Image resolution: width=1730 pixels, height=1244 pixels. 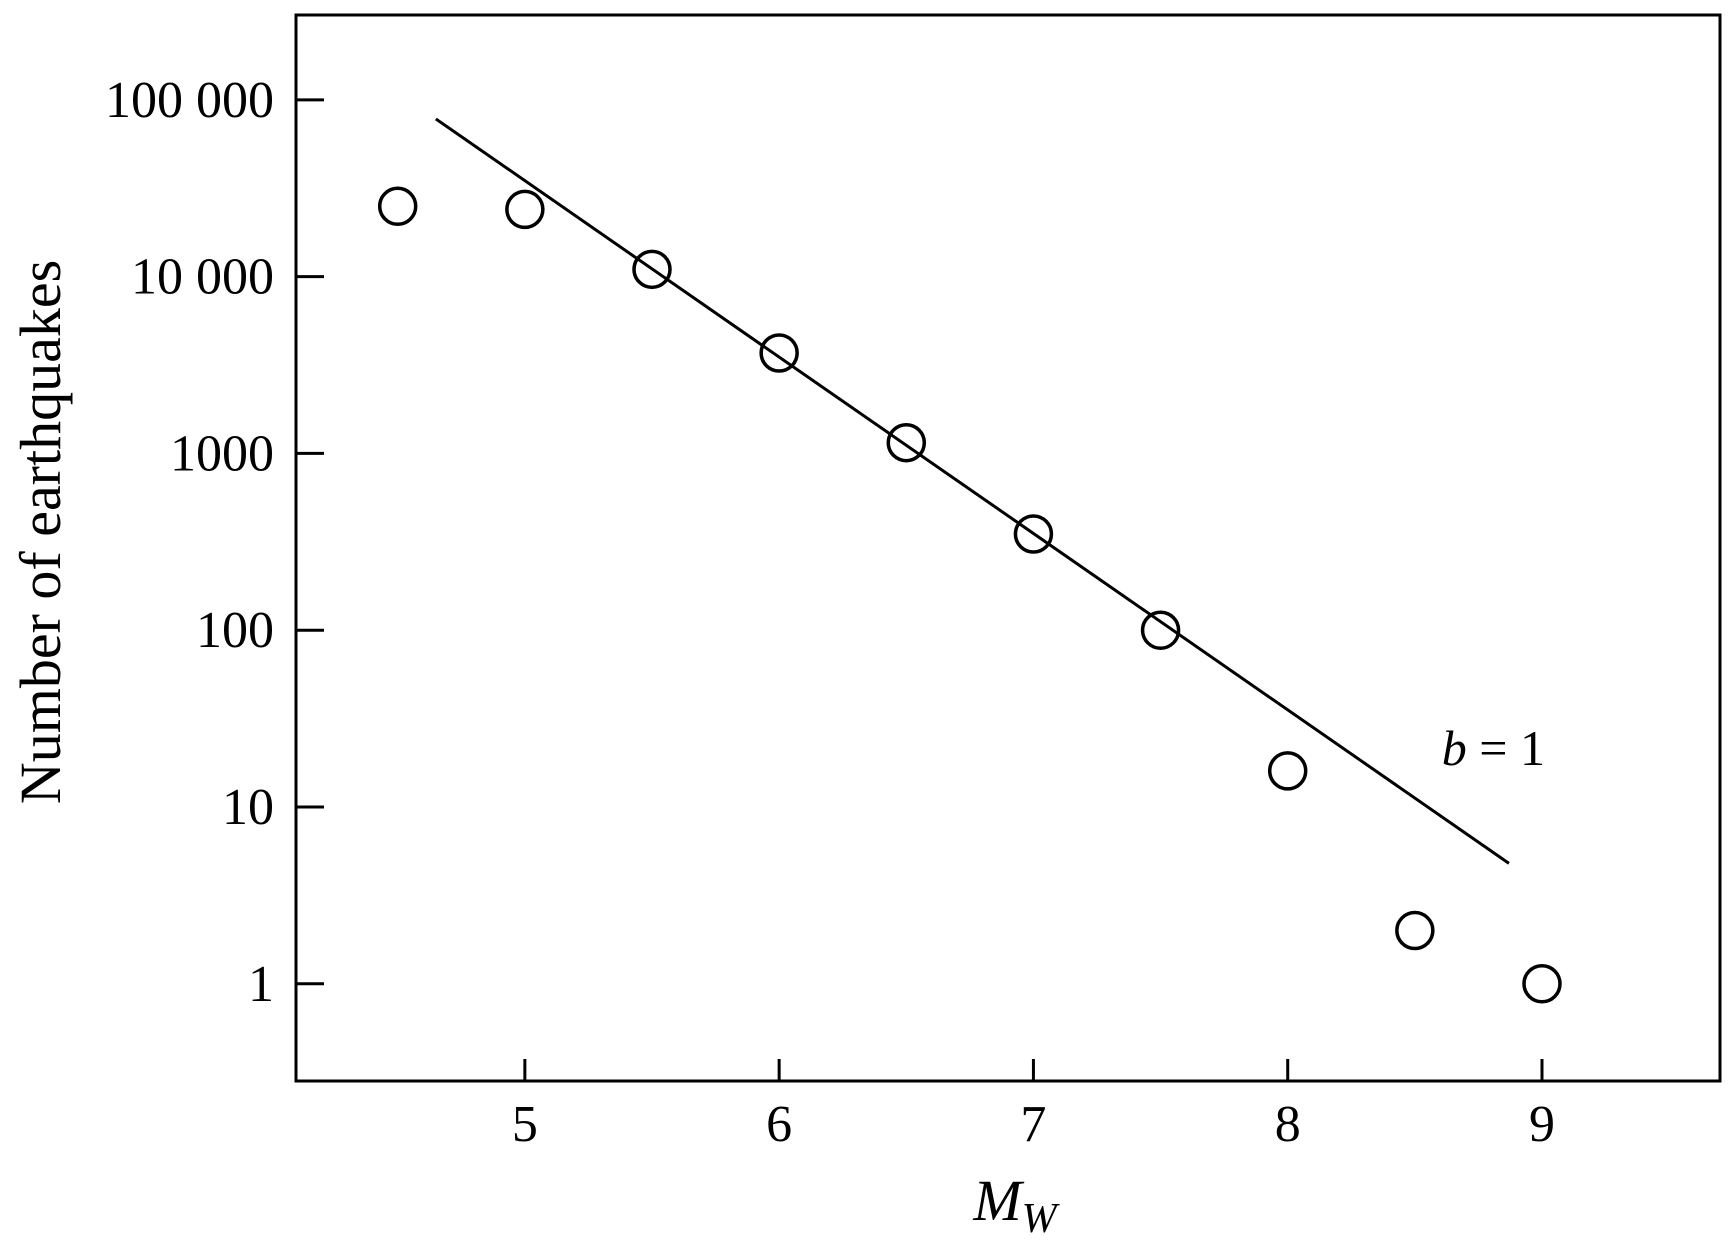 I want to click on y-tick-label: 100 000, so click(x=189, y=100).